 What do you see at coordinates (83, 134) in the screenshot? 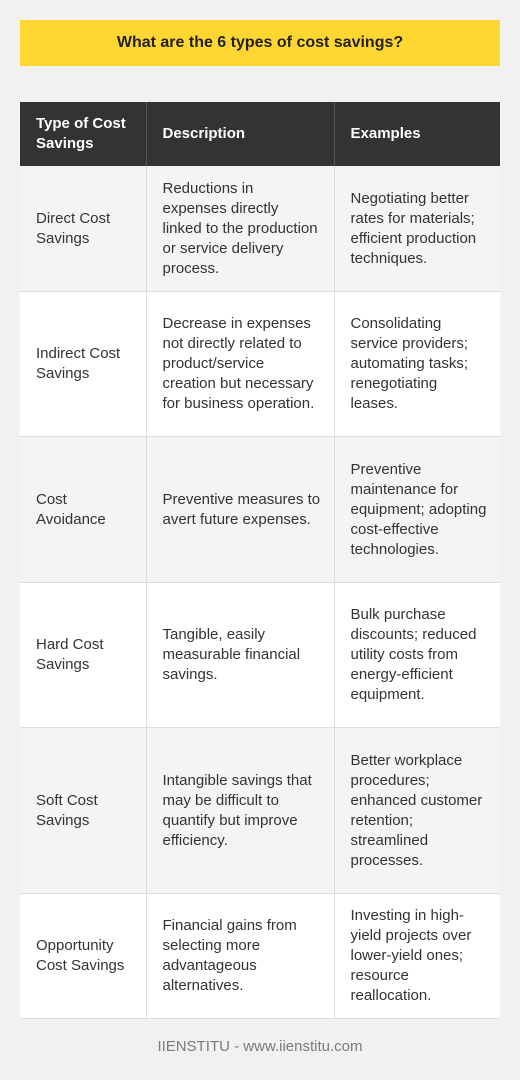
I see `header-type: Type of Cost Savings` at bounding box center [83, 134].